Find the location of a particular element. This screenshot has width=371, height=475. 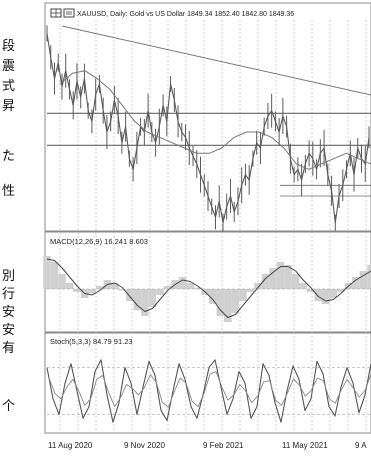

time-tick: 11 May 2021 is located at coordinates (305, 445).